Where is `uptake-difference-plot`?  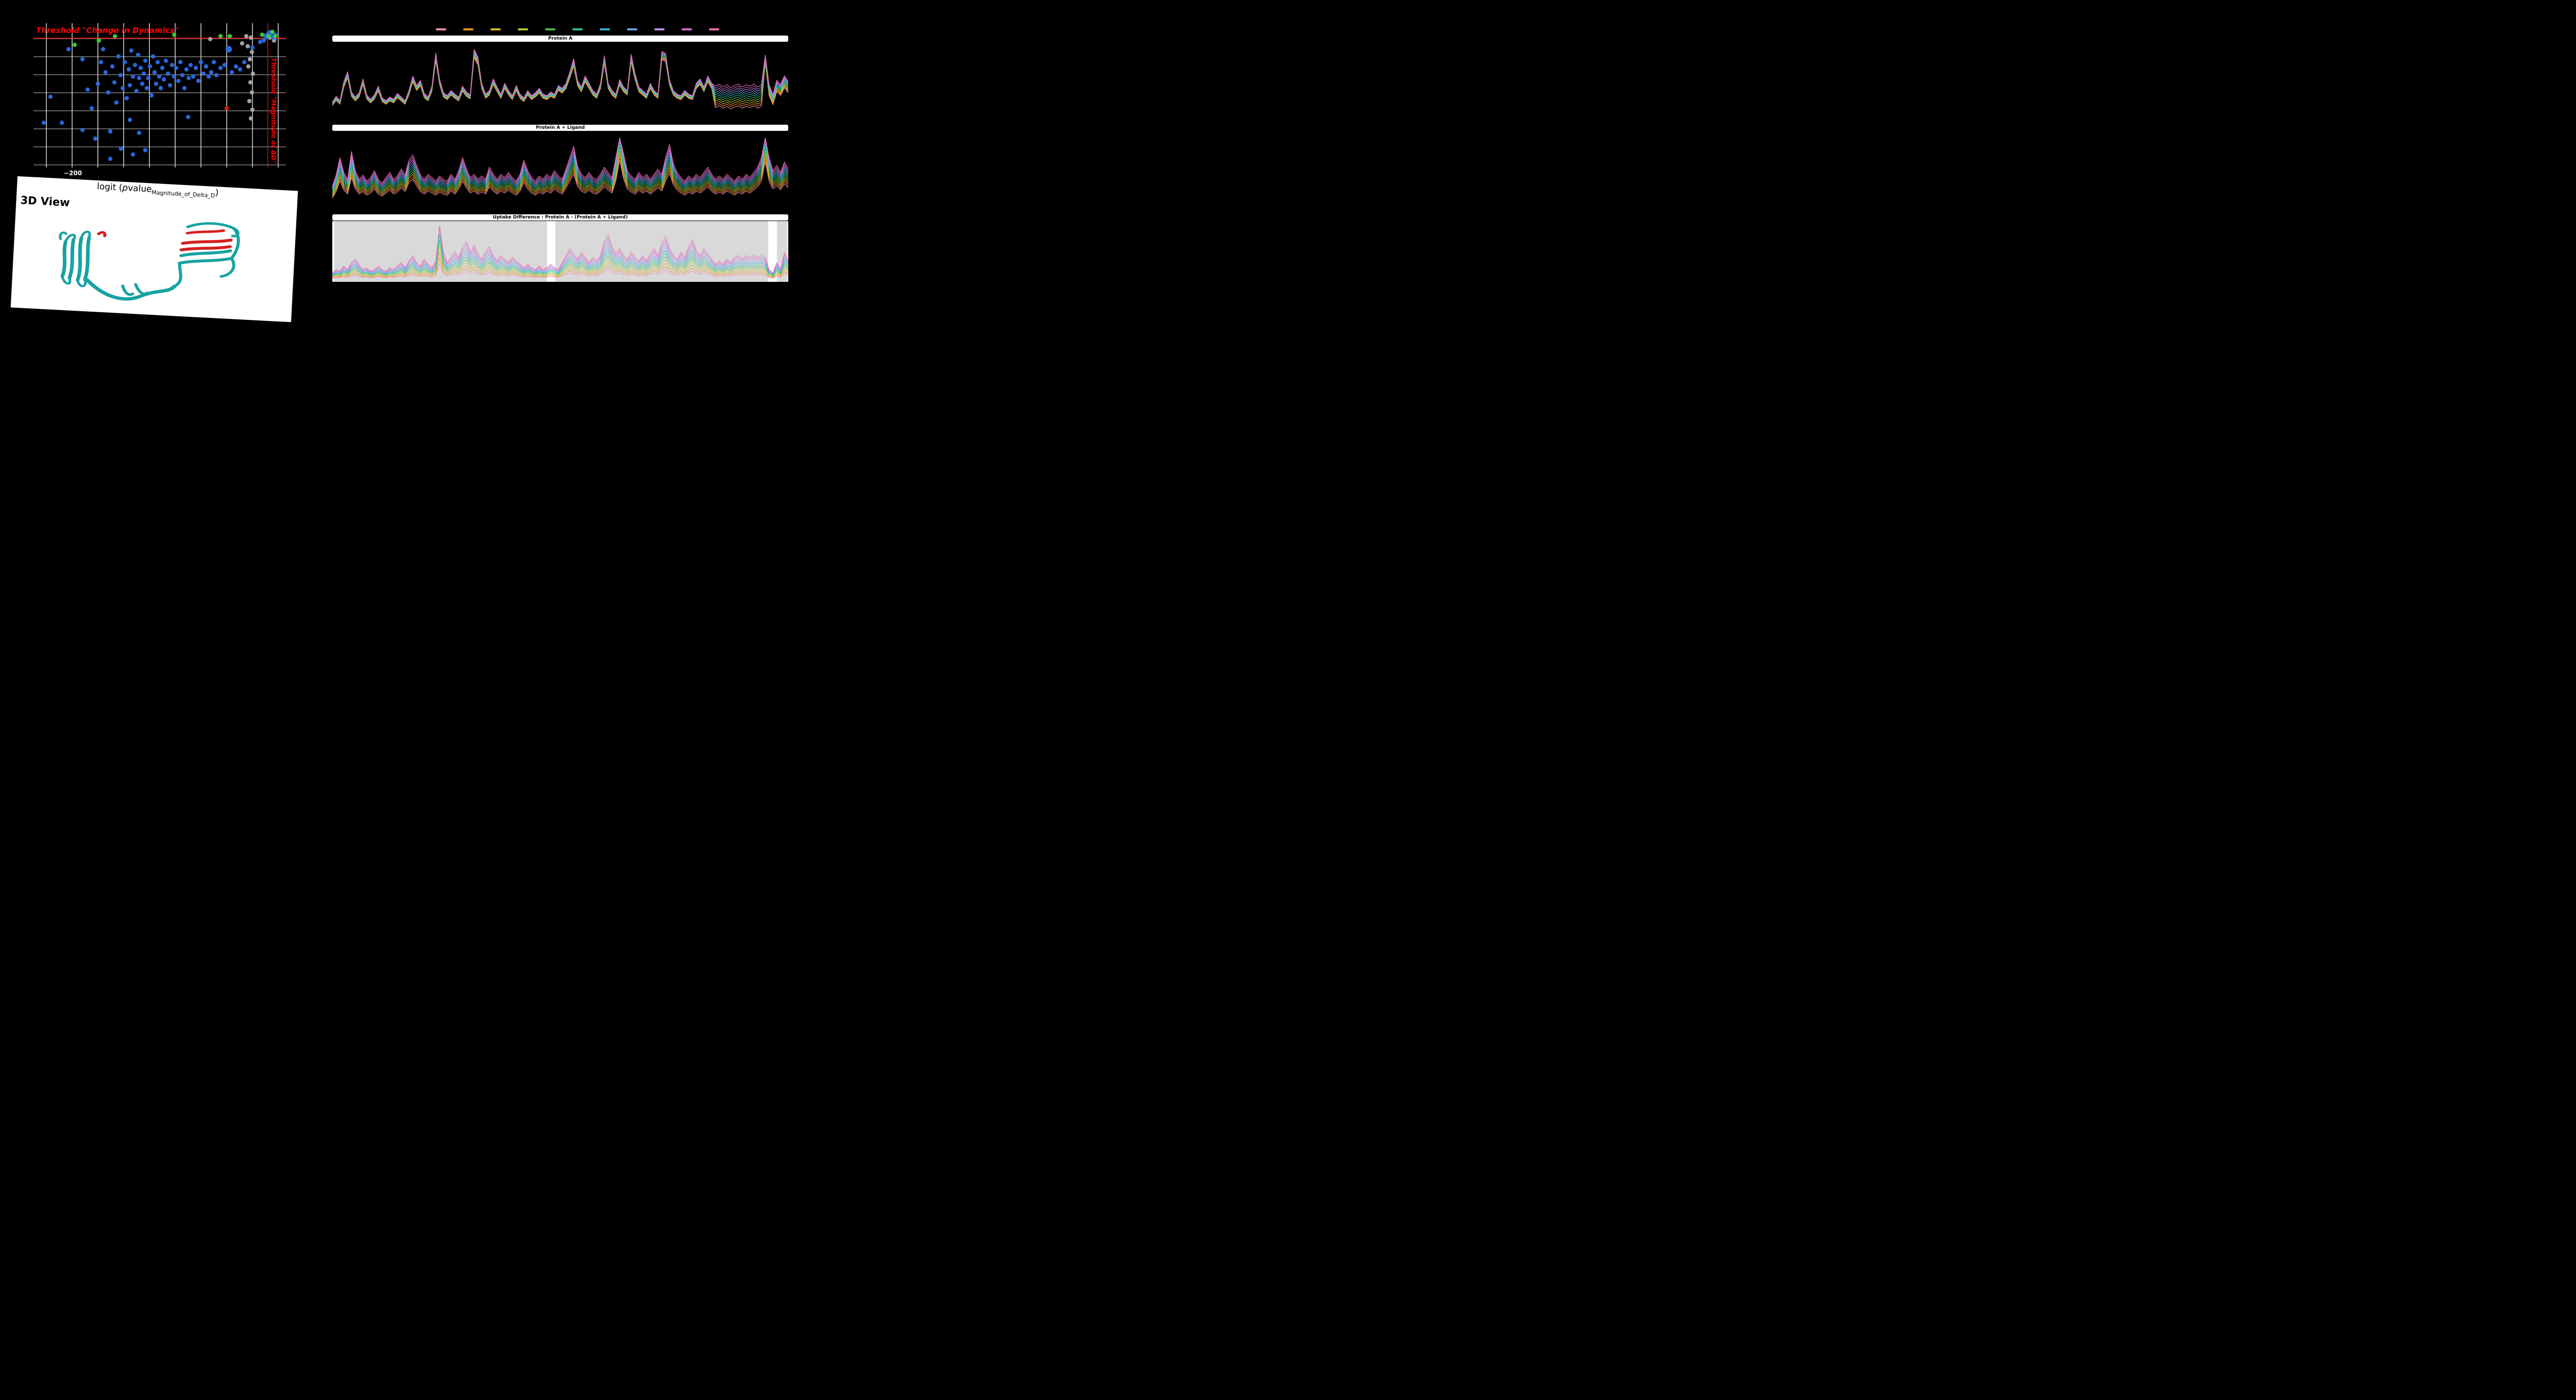
uptake-difference-plot is located at coordinates (560, 251).